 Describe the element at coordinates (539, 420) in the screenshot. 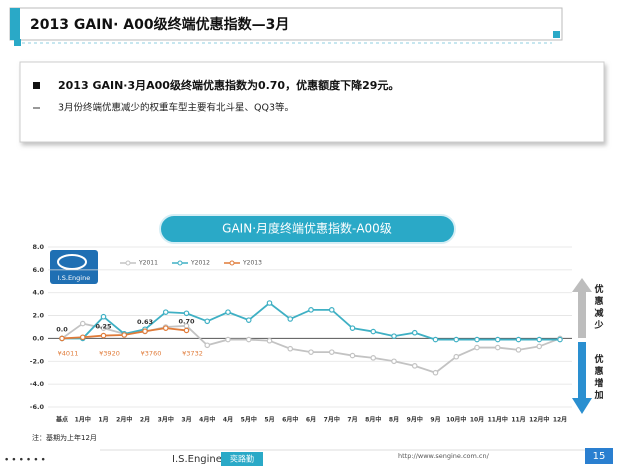

I see `x-tick-label: 12月中` at that location.